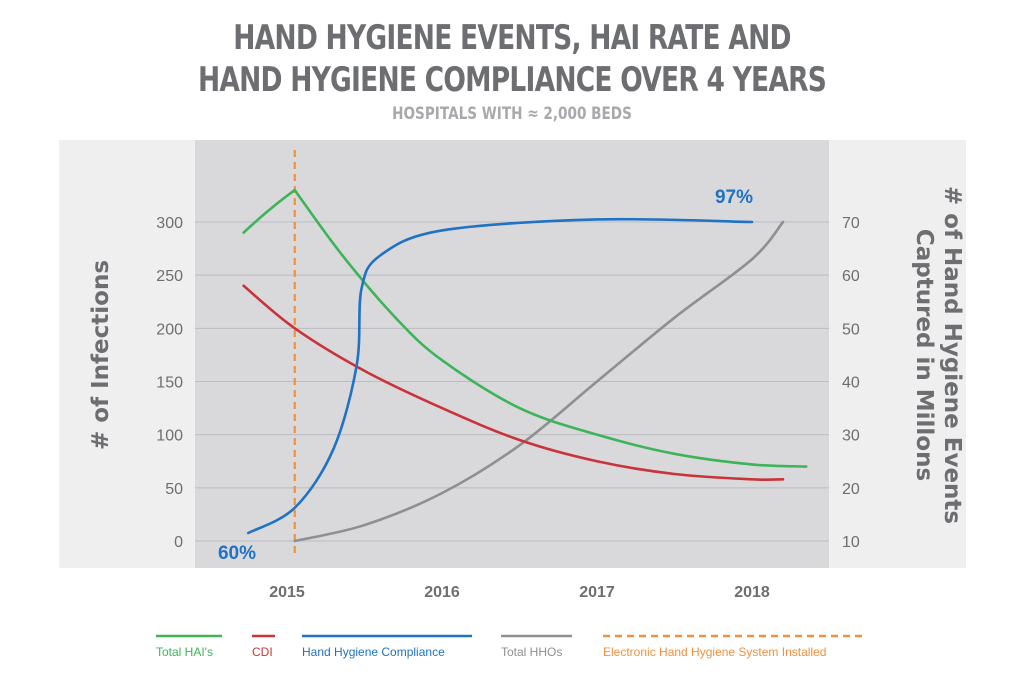 The width and height of the screenshot is (1024, 683). Describe the element at coordinates (851, 223) in the screenshot. I see `right-tick-label: 70` at that location.